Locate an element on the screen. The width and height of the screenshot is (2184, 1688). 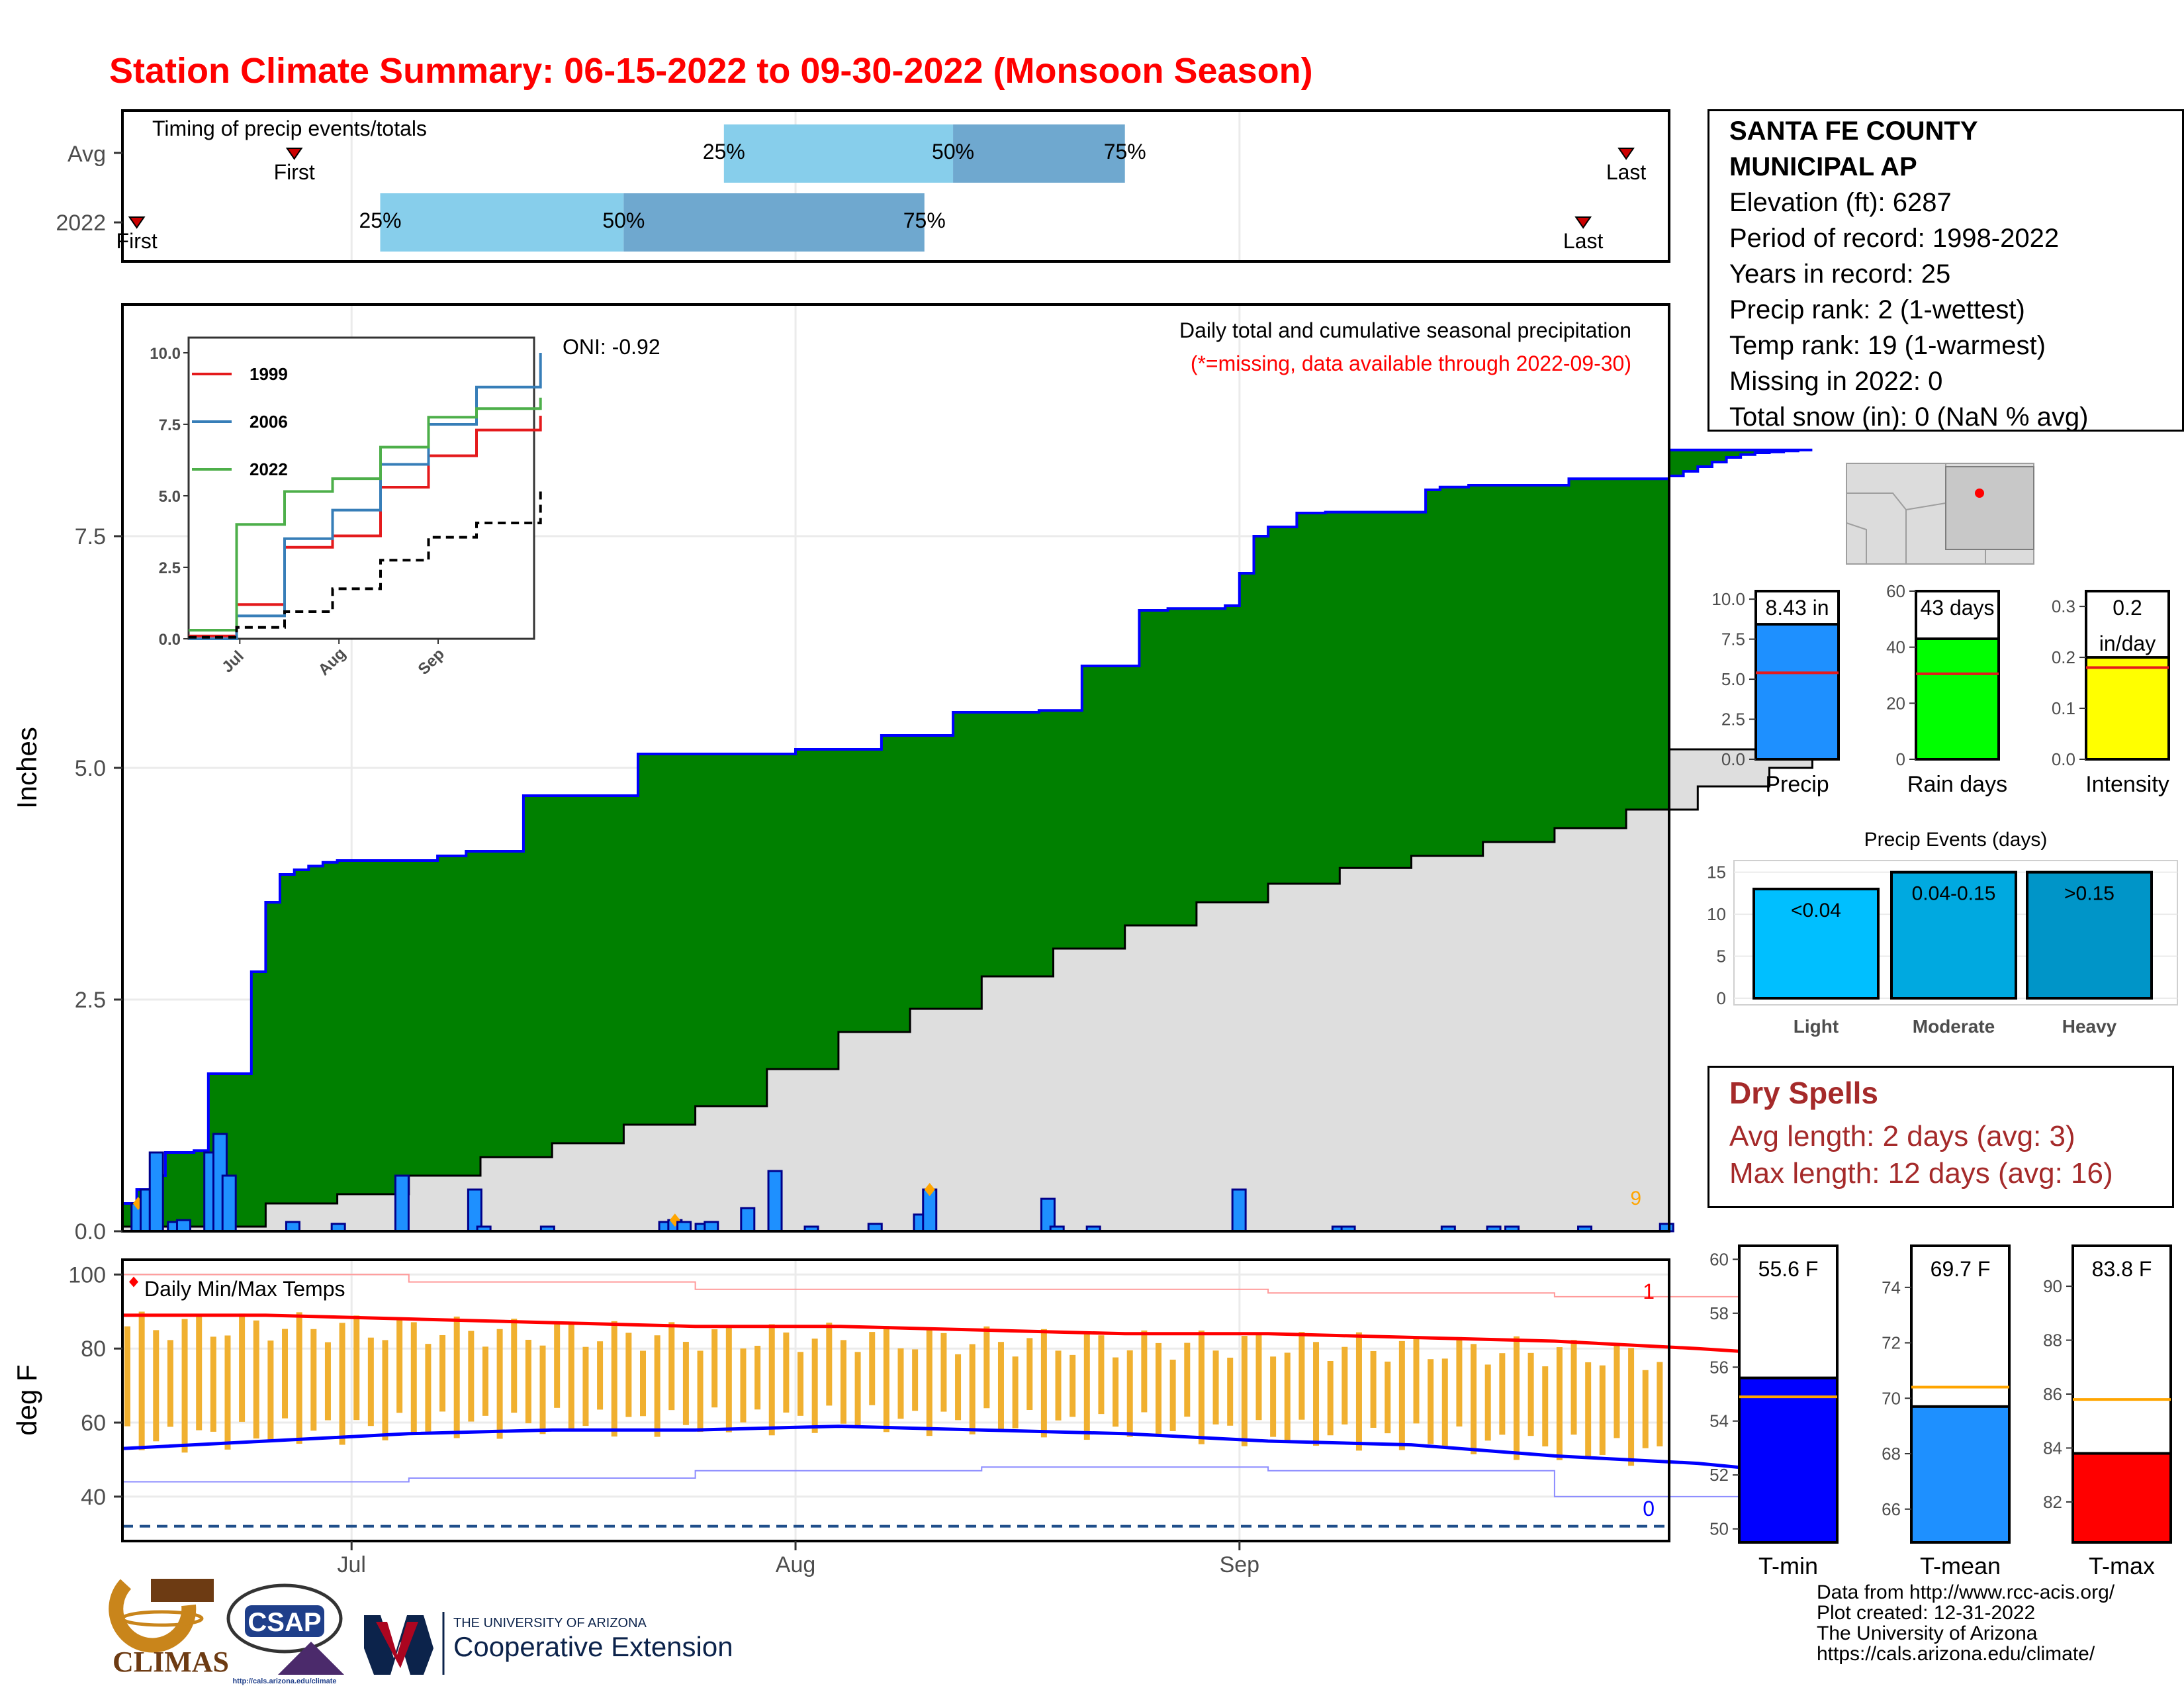
daily-precip-marker is located at coordinates (930, 1189).